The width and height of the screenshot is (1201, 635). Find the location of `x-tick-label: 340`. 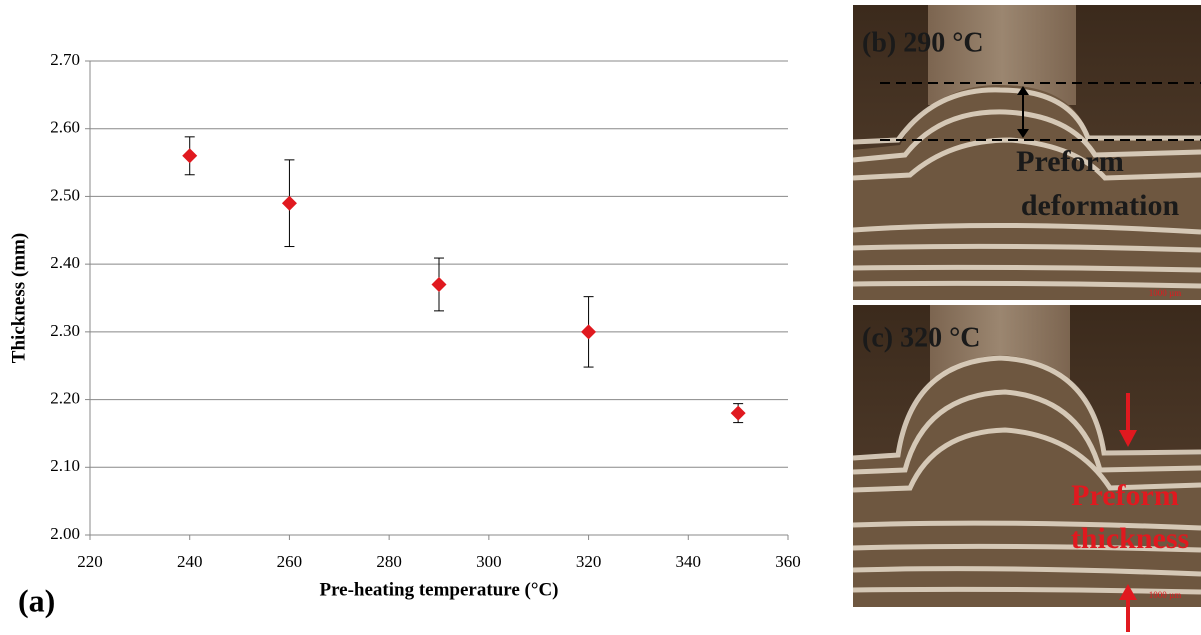

x-tick-label: 340 is located at coordinates (689, 561).